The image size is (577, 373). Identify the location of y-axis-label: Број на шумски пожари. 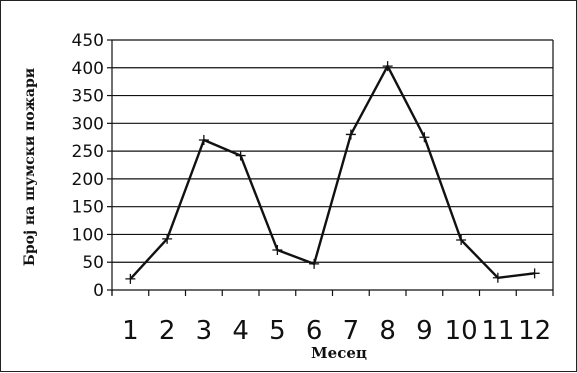
(30, 167).